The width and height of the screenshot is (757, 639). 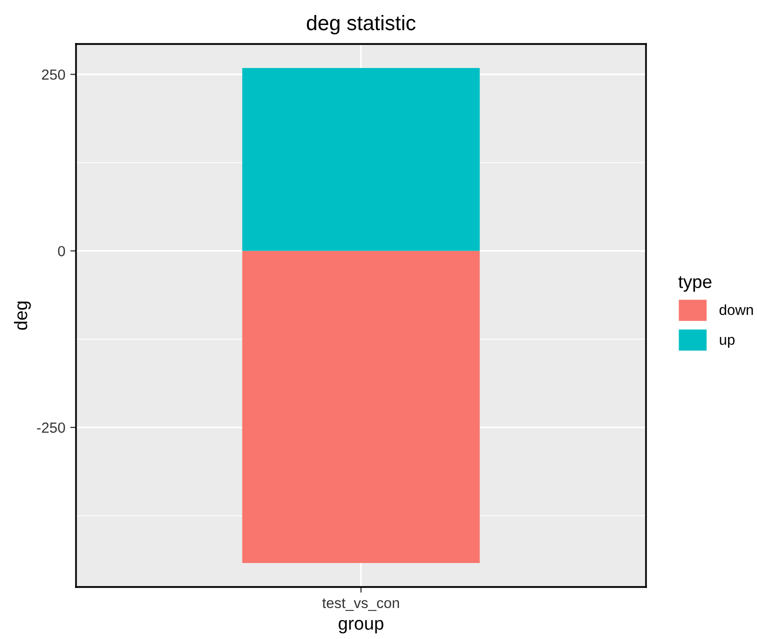 I want to click on x-tick-label: test_vs_con, so click(x=360, y=604).